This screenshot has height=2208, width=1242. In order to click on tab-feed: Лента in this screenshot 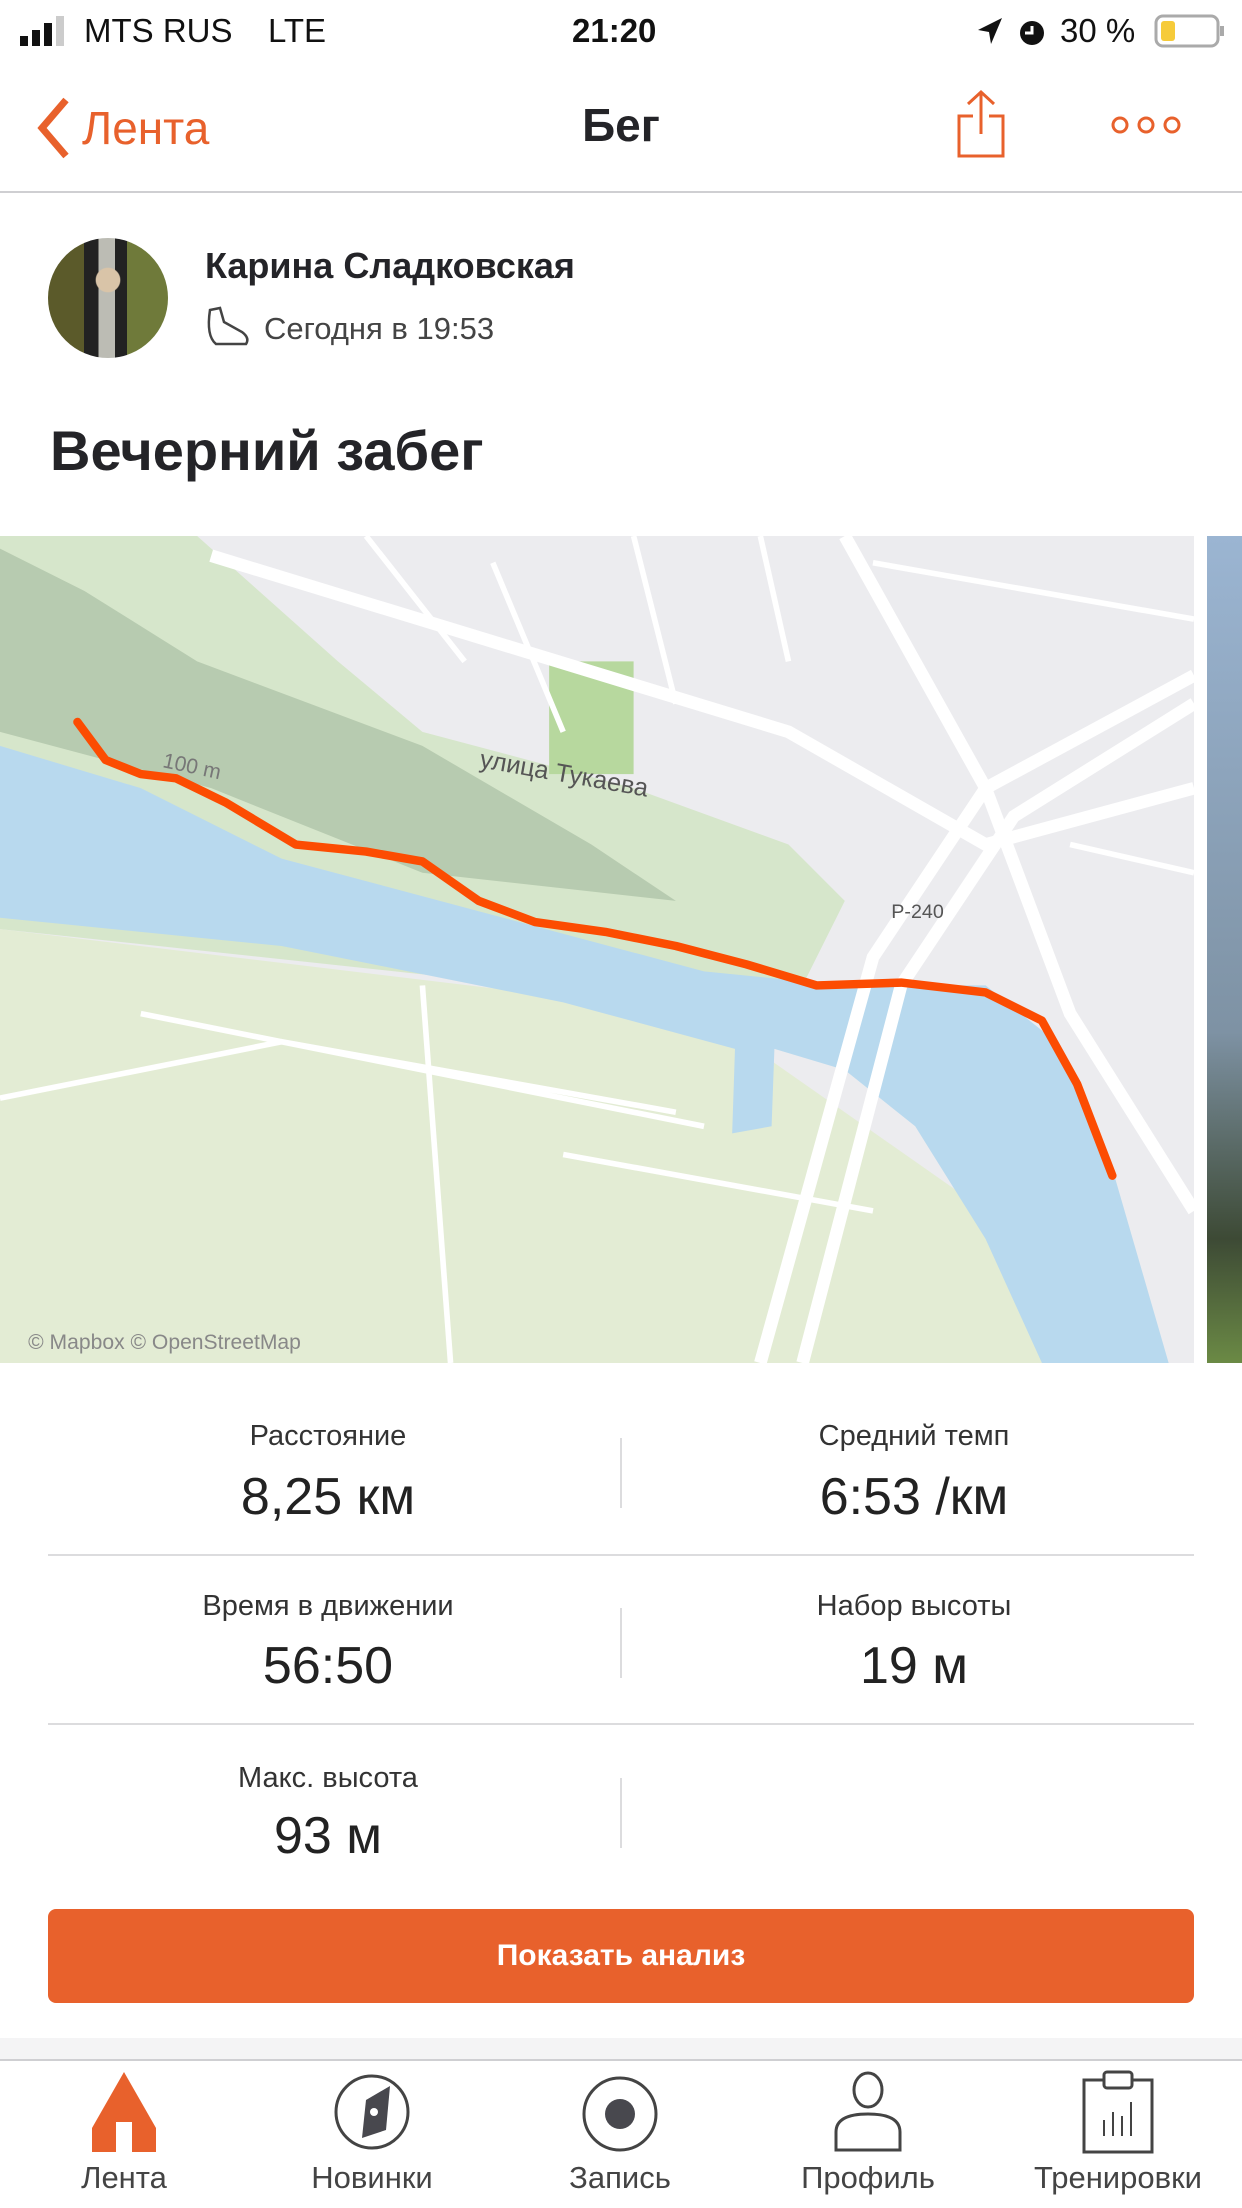, I will do `click(124, 2133)`.